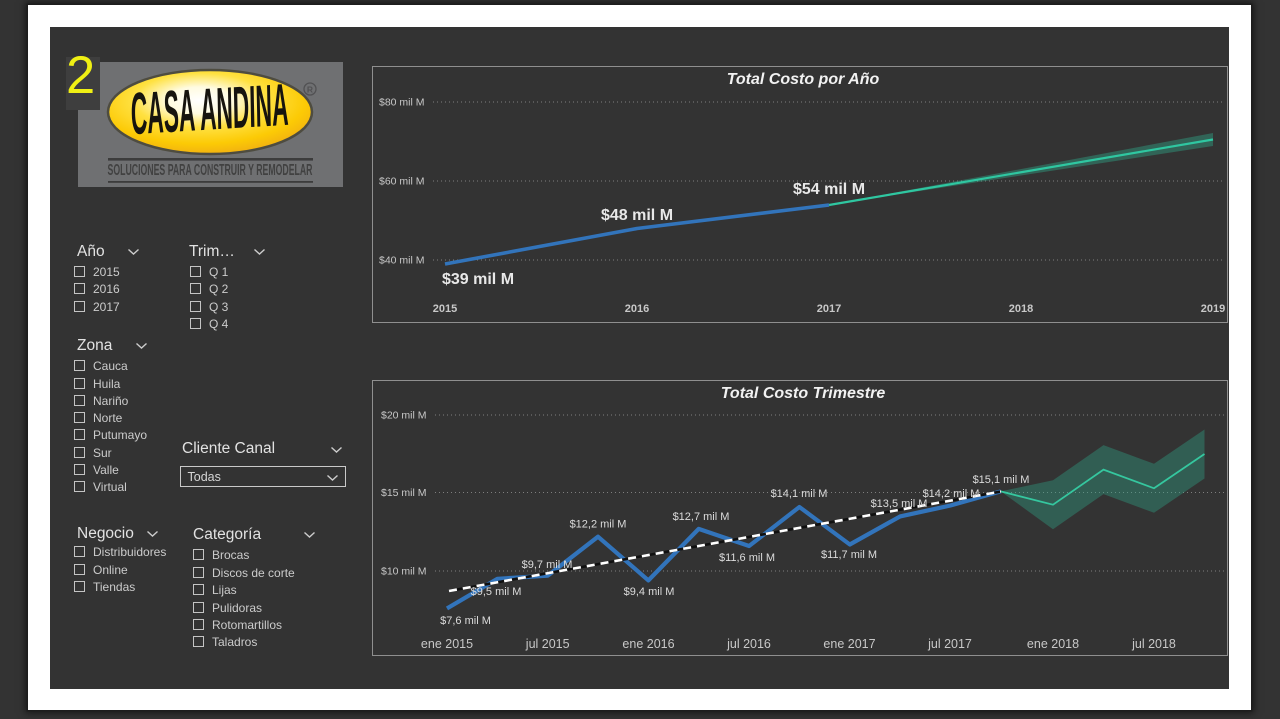 This screenshot has height=719, width=1280. What do you see at coordinates (547, 565) in the screenshot?
I see `svg-text: $9,7 mil M` at bounding box center [547, 565].